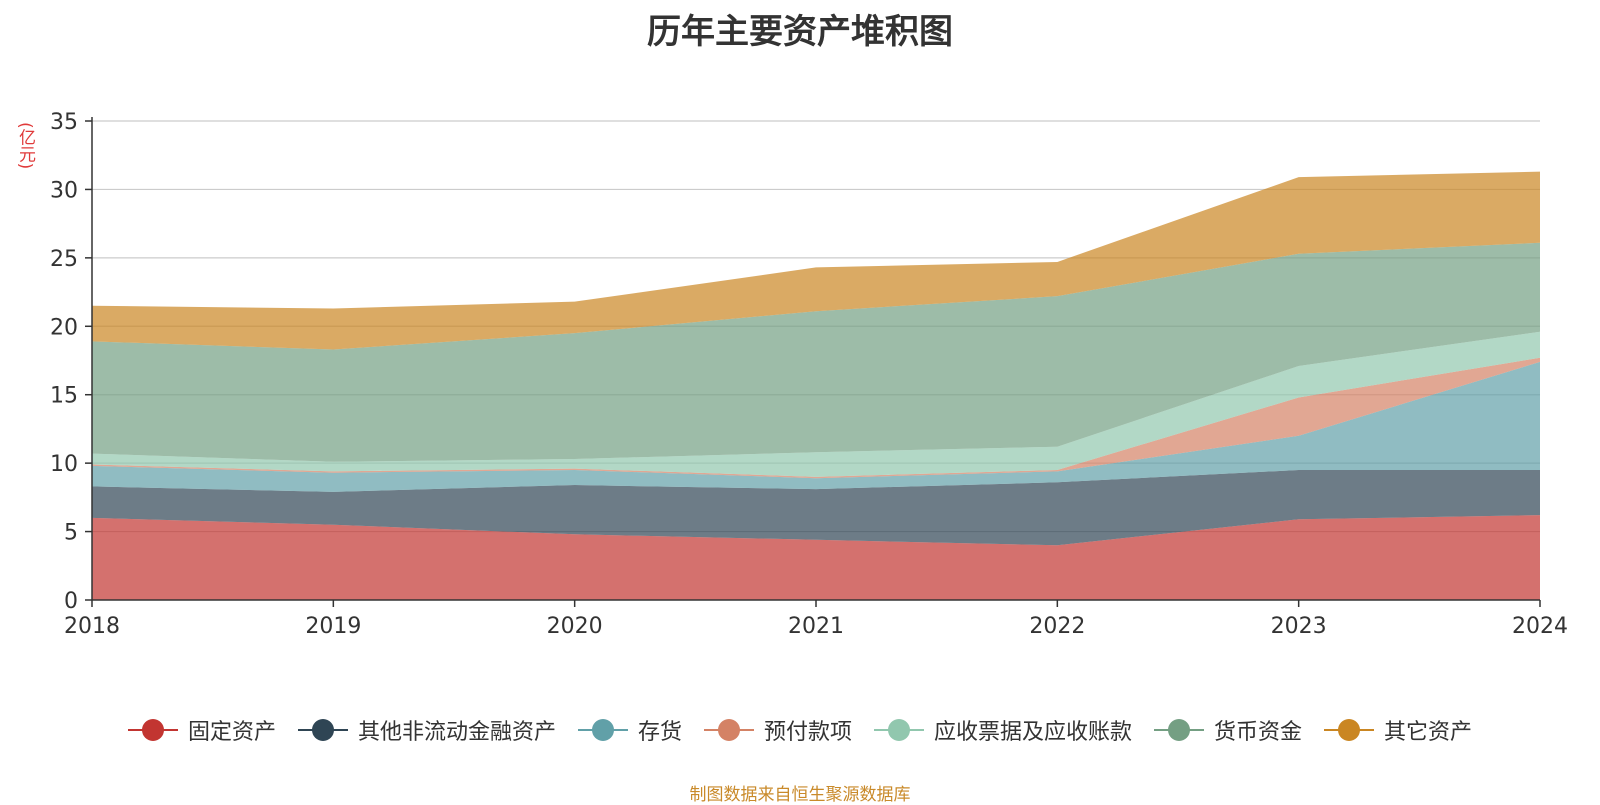  What do you see at coordinates (800, 32) in the screenshot?
I see `chart-title: 历年主要资产堆积图` at bounding box center [800, 32].